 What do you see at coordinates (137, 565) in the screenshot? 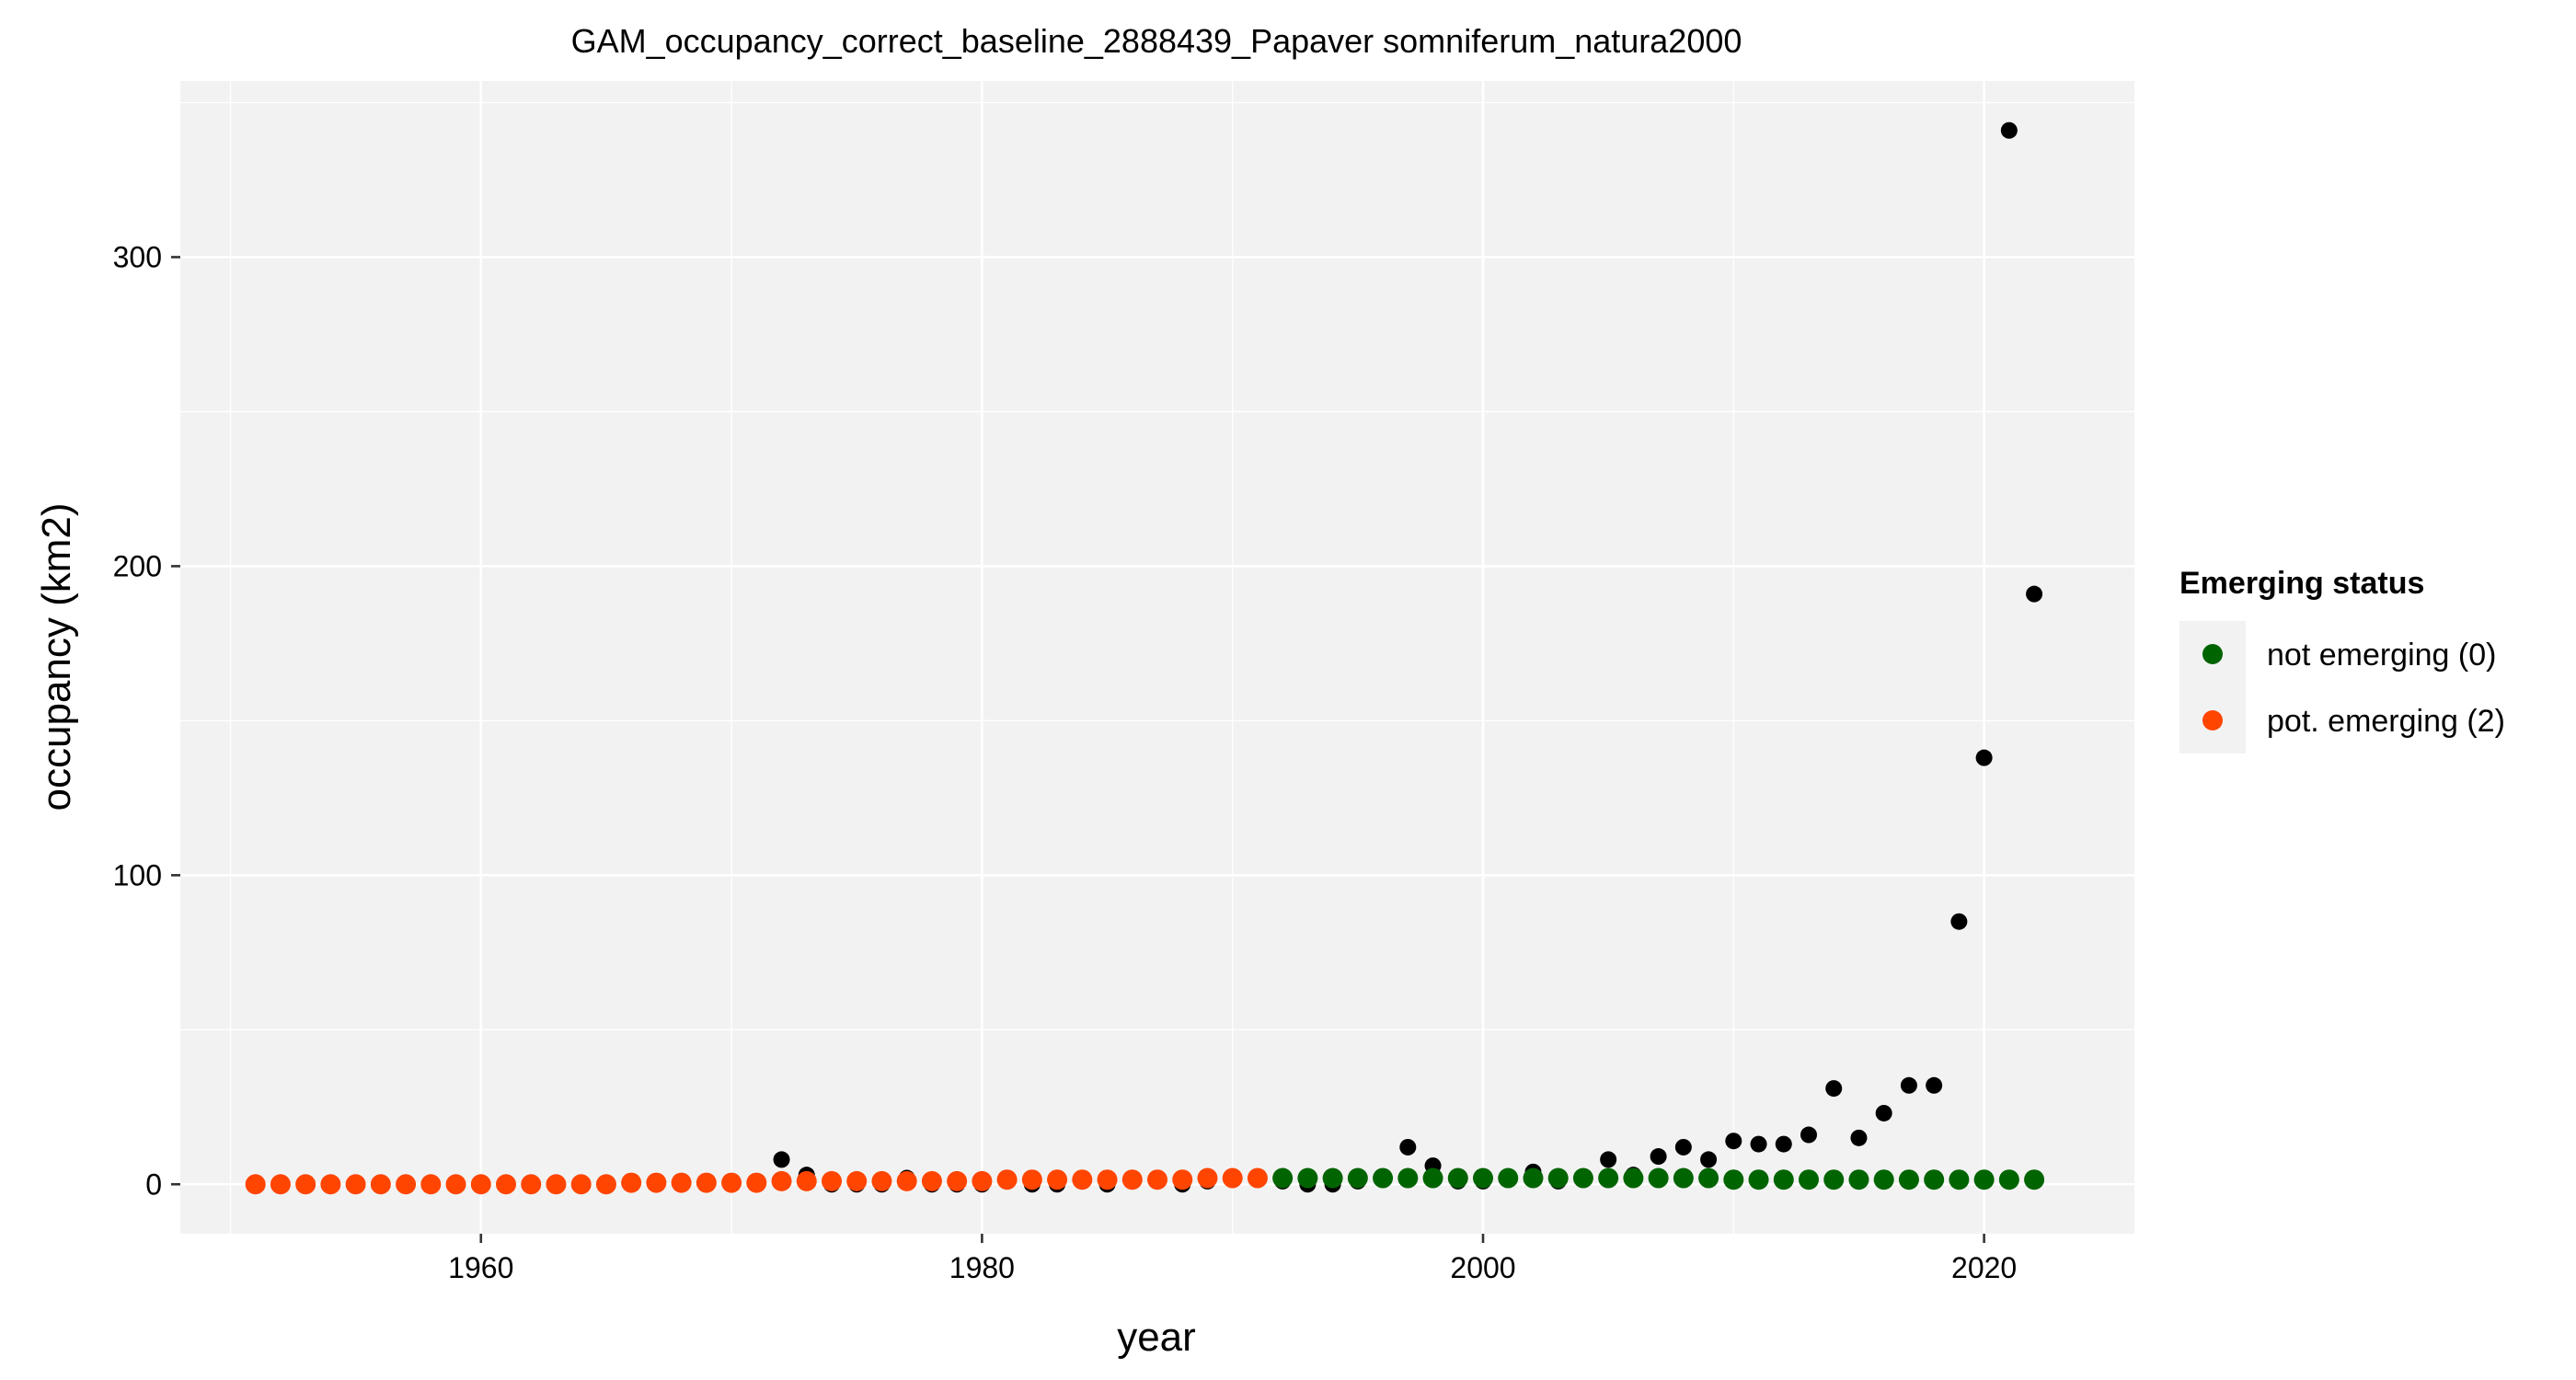
I see `y-tick-label: 200` at bounding box center [137, 565].